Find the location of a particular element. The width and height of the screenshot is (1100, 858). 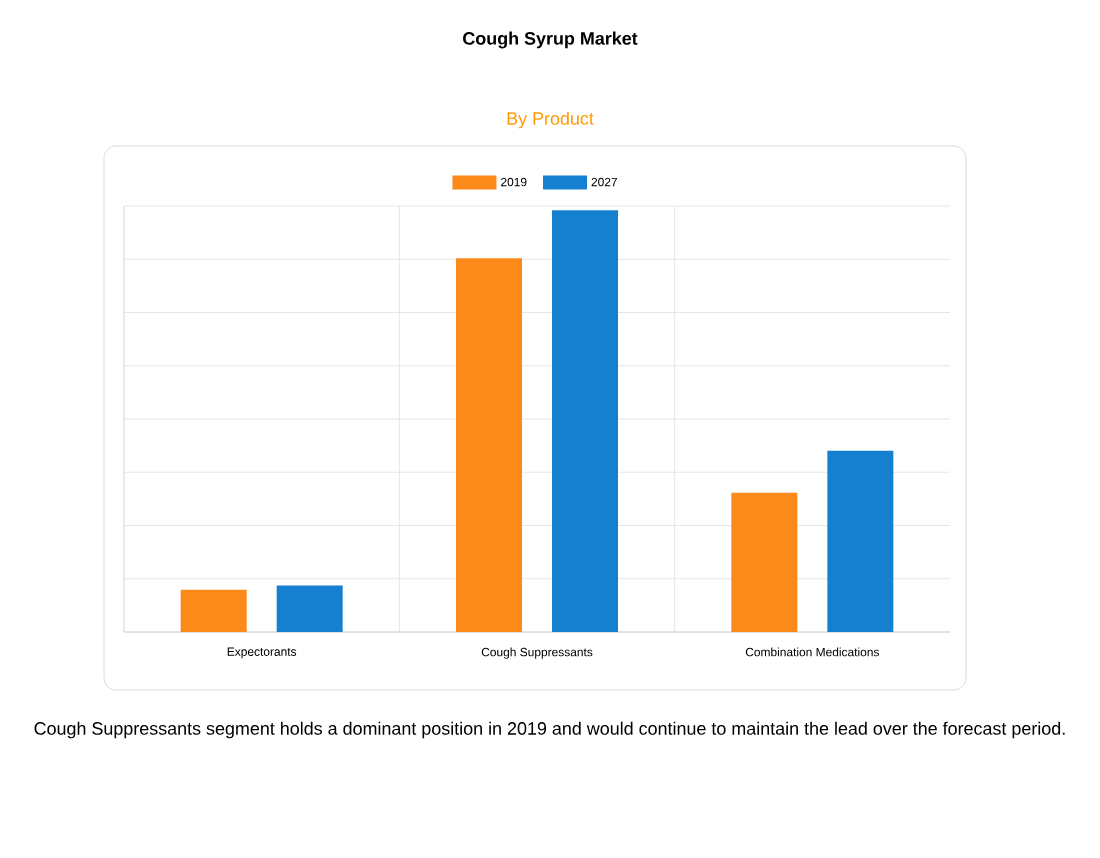

chart-subtitle: By Product is located at coordinates (550, 120).